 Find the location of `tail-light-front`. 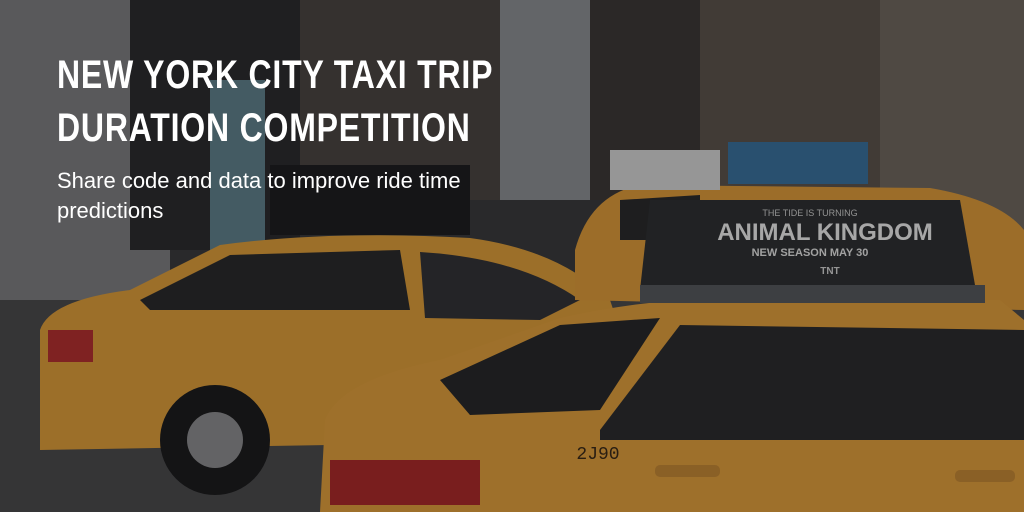

tail-light-front is located at coordinates (405, 482).